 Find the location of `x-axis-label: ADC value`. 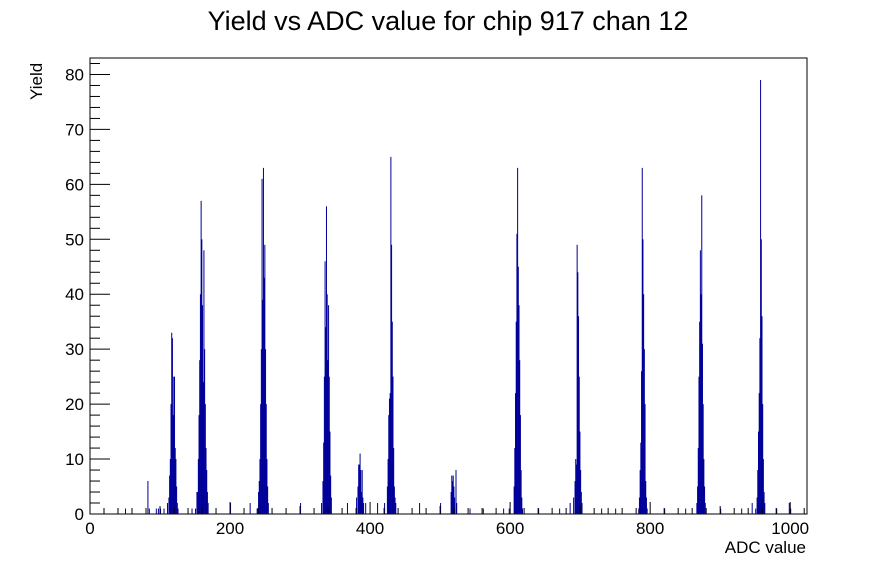

x-axis-label: ADC value is located at coordinates (765, 547).